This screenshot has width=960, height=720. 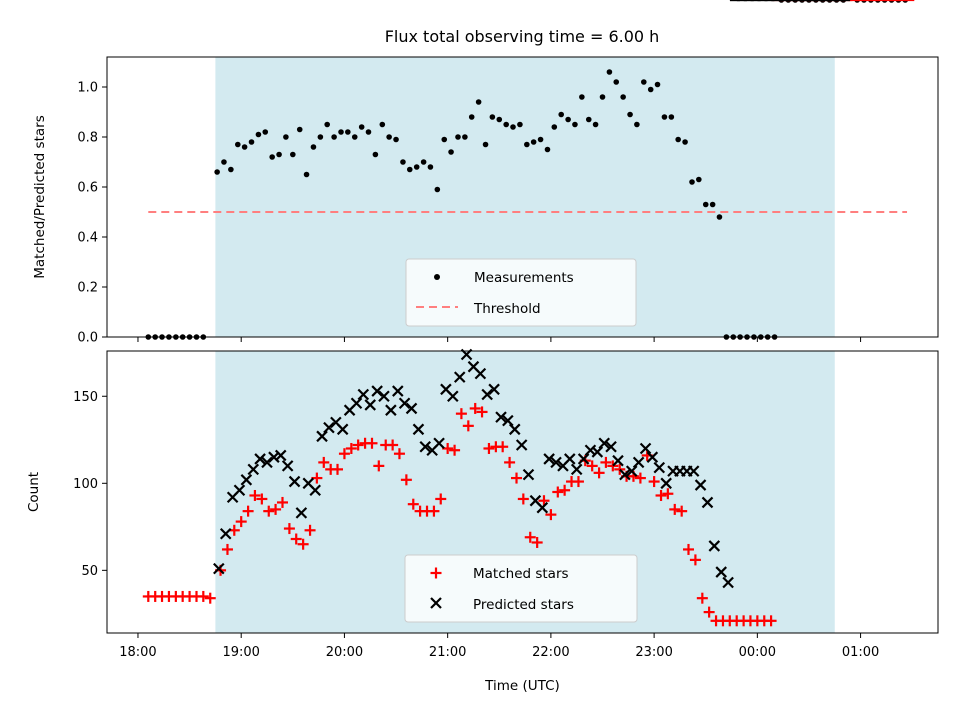 I want to click on bottom-legend-box, so click(x=521, y=588).